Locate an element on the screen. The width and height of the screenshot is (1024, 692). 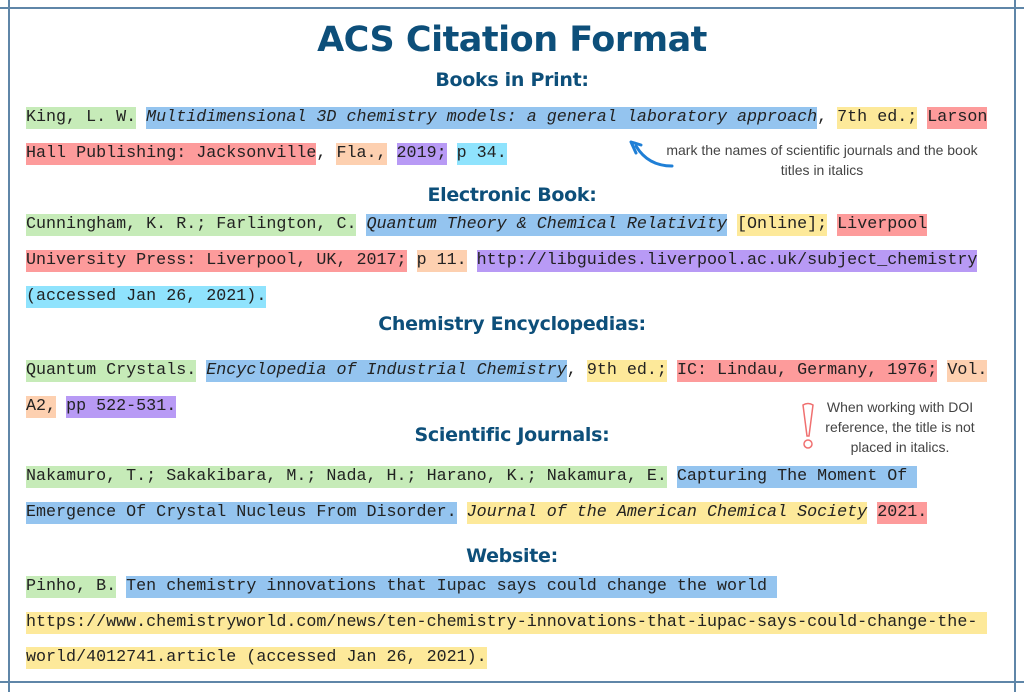
heading-books-in-print: Books in Print: is located at coordinates (512, 80).